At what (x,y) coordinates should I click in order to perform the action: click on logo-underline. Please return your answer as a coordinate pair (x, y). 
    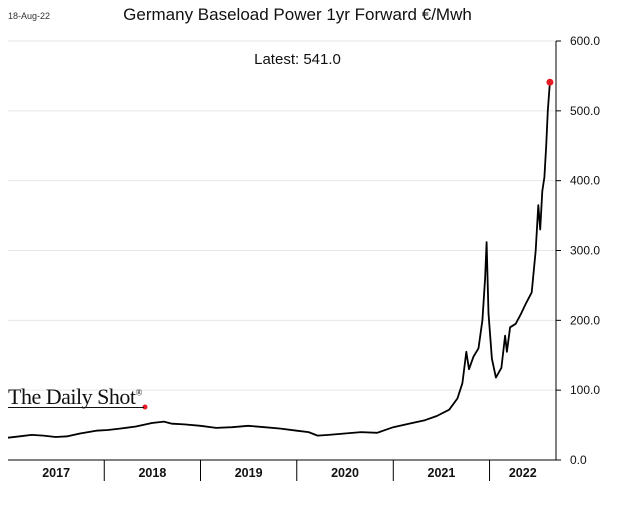
    Looking at the image, I should click on (76, 407).